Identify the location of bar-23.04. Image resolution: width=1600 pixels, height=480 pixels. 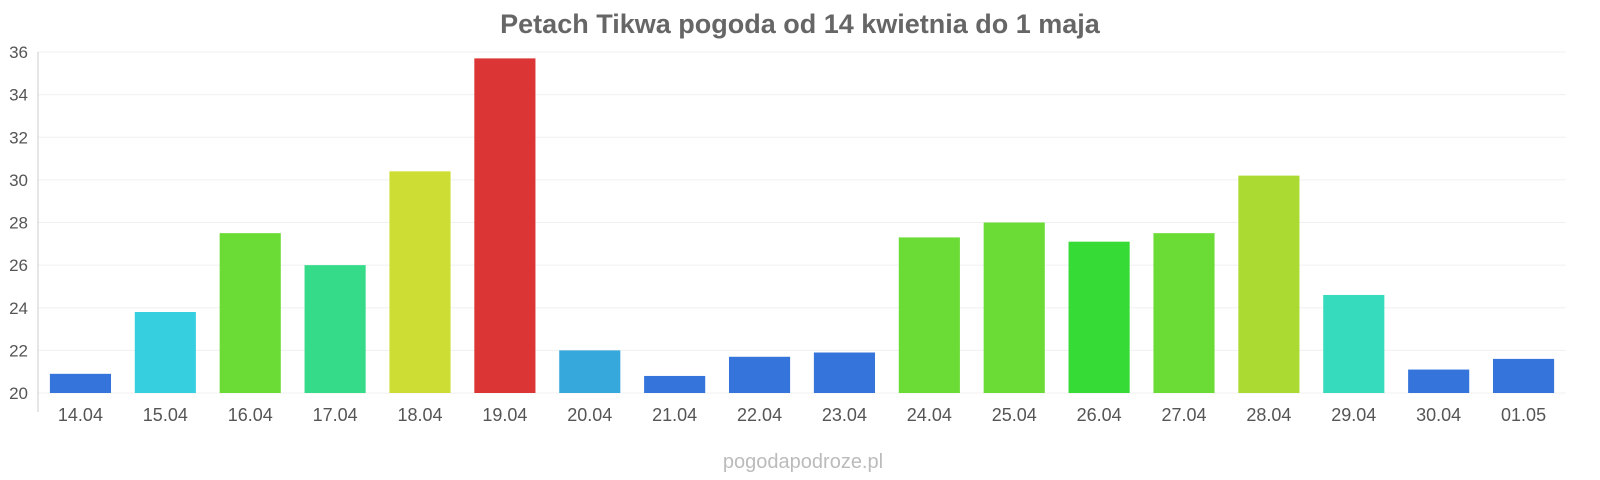
(844, 372).